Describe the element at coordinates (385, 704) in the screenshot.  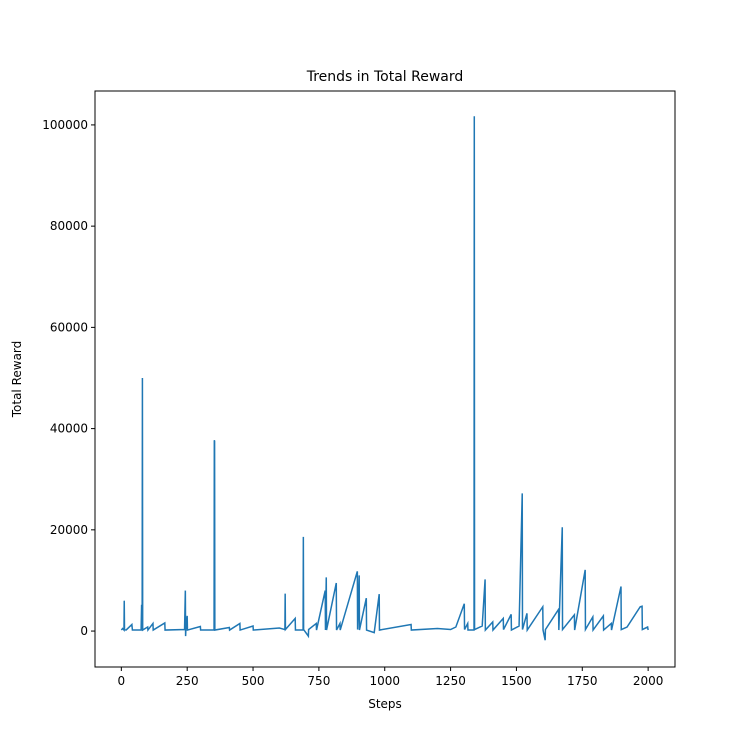
I see `x-axis-label: Steps` at that location.